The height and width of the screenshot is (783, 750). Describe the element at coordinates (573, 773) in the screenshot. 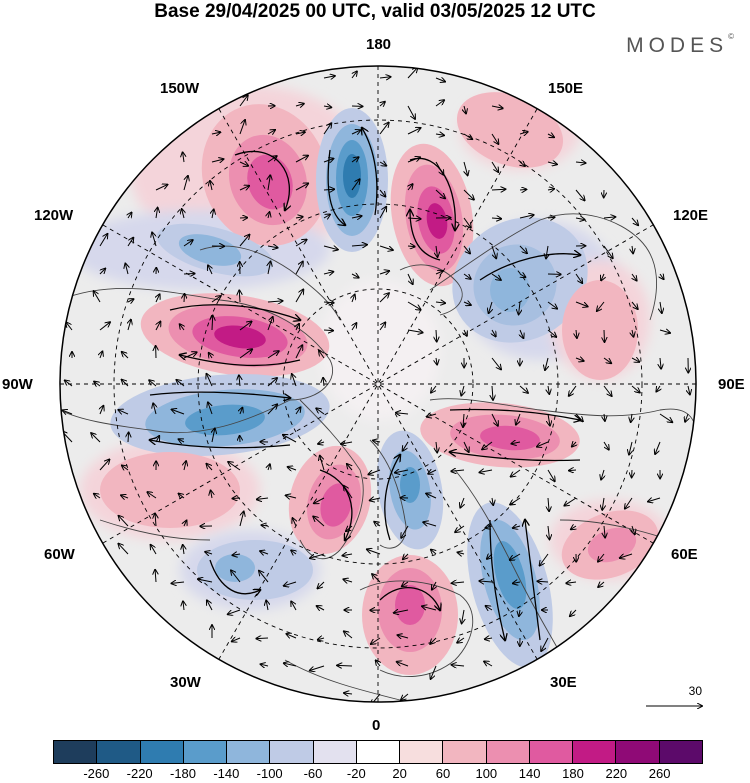

I see `colorbar-tick-label: 180` at that location.